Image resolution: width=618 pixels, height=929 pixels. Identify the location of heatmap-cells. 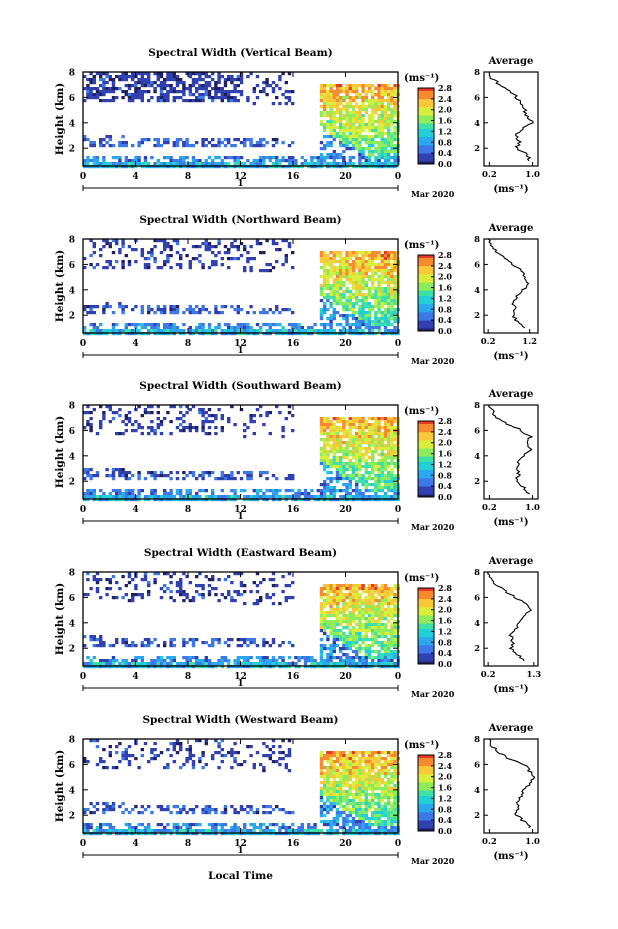
(241, 620).